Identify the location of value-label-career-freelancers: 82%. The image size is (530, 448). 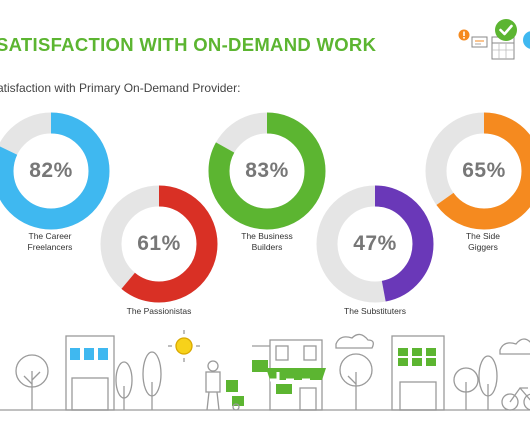
(51, 170).